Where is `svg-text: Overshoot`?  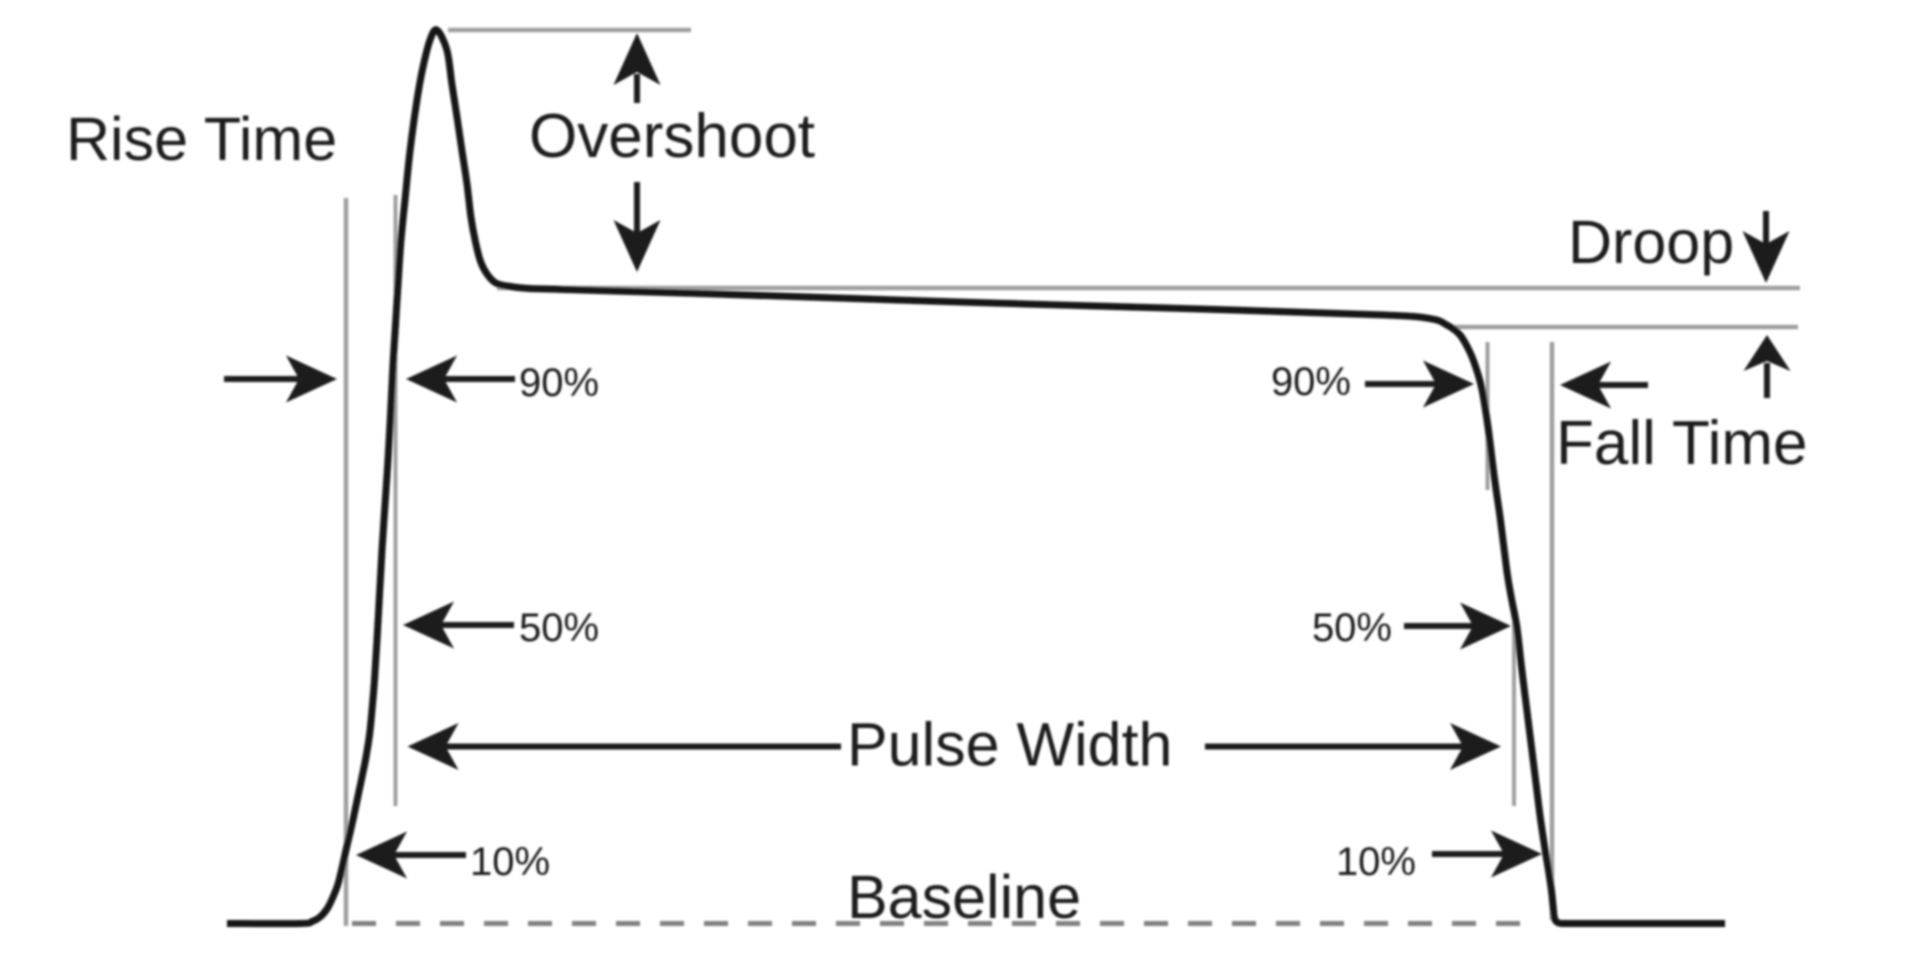
svg-text: Overshoot is located at coordinates (672, 136).